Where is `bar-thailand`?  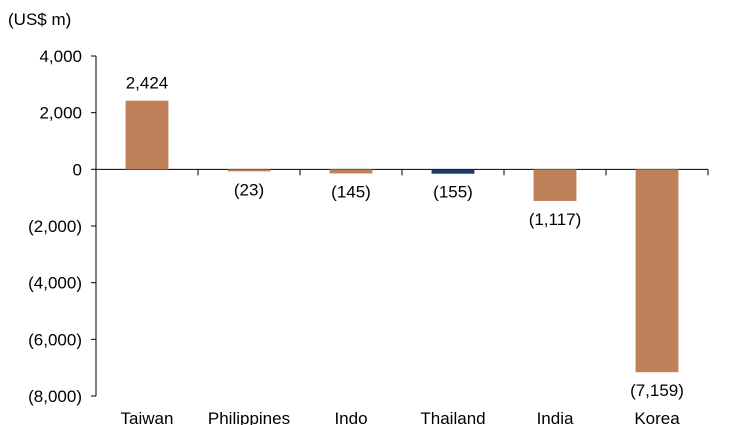 bar-thailand is located at coordinates (453, 171).